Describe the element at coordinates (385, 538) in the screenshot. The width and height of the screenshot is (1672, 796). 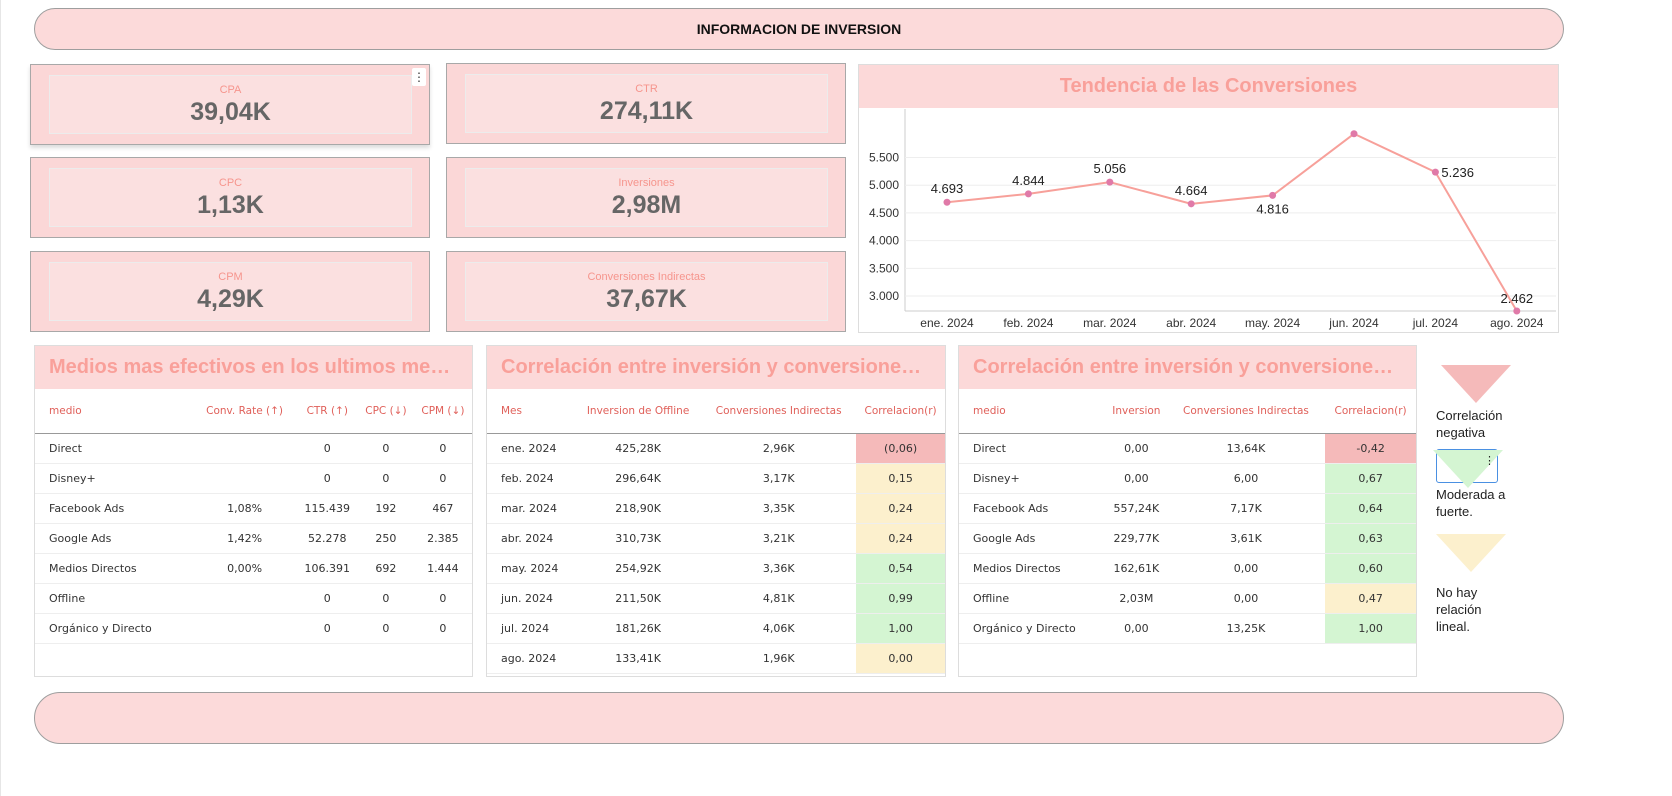
I see `table-cell: 250` at that location.